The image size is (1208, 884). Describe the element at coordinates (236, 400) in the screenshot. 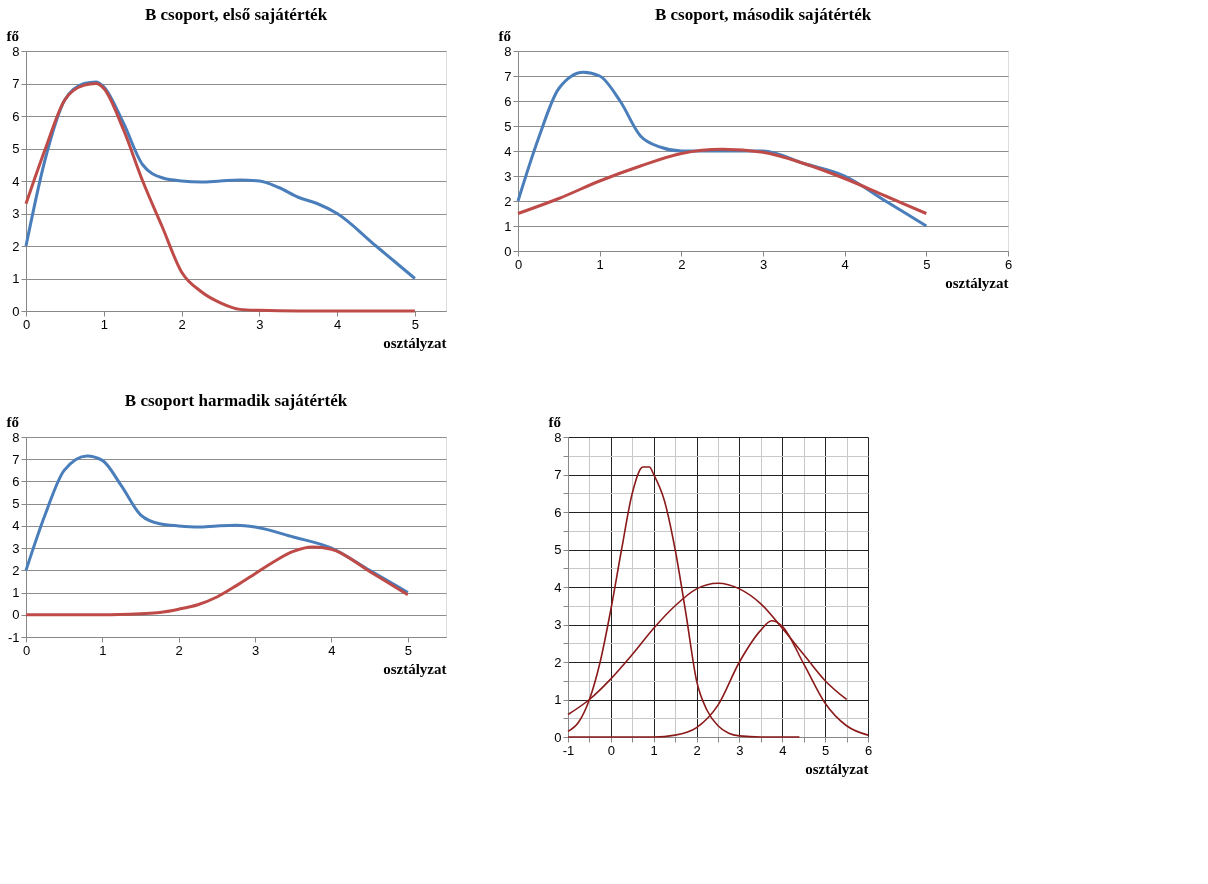

I see `chart-title: B csoport harmadik sajátérték` at that location.